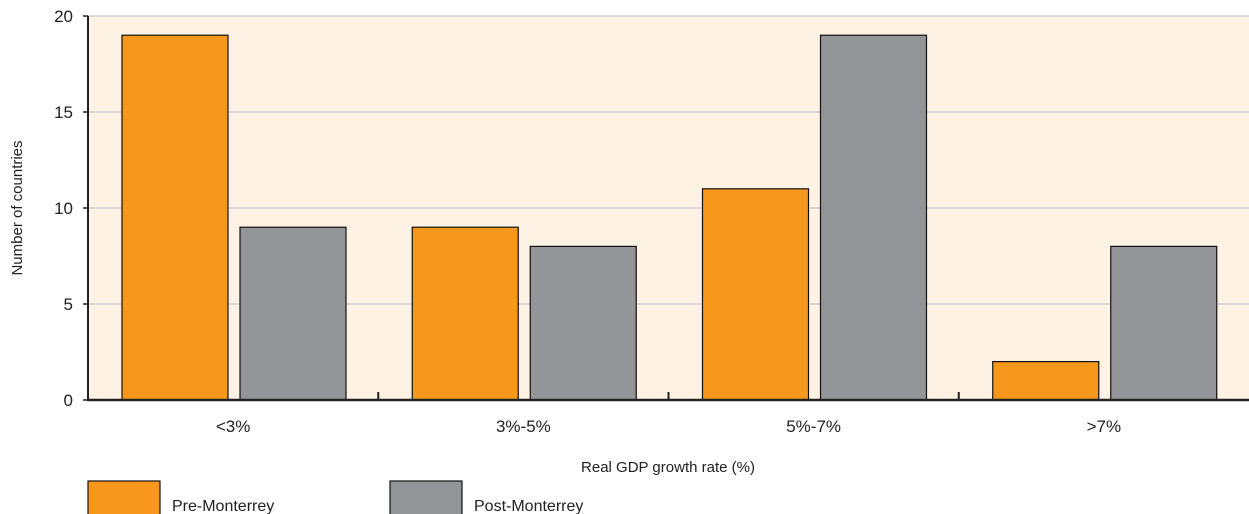 Image resolution: width=1249 pixels, height=514 pixels. I want to click on x-tick-label: 3%-5%, so click(523, 426).